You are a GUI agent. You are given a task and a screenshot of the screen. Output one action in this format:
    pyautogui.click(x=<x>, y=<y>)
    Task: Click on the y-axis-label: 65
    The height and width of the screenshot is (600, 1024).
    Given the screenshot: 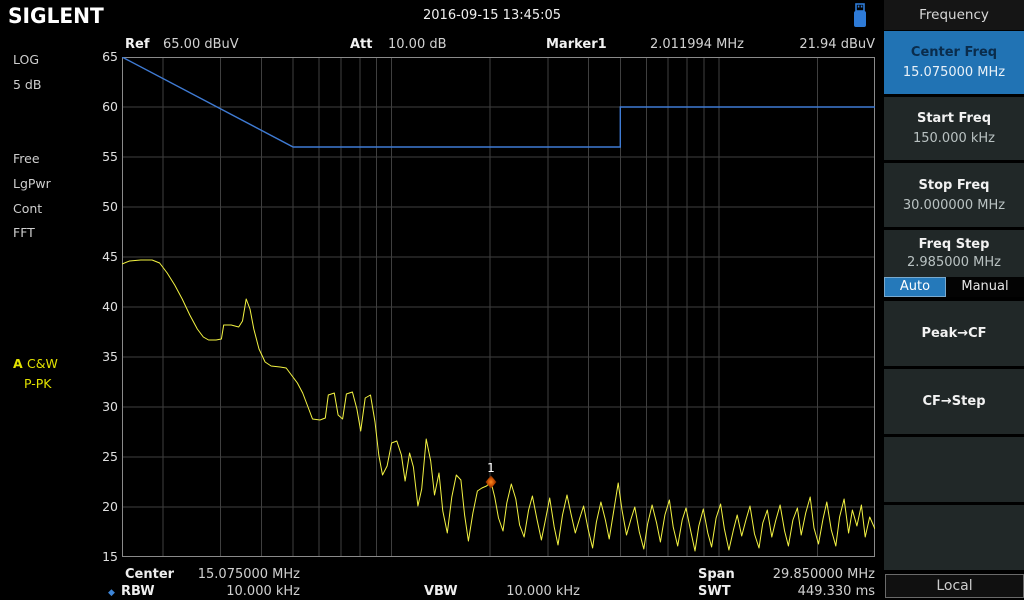 What is the action you would take?
    pyautogui.click(x=110, y=56)
    